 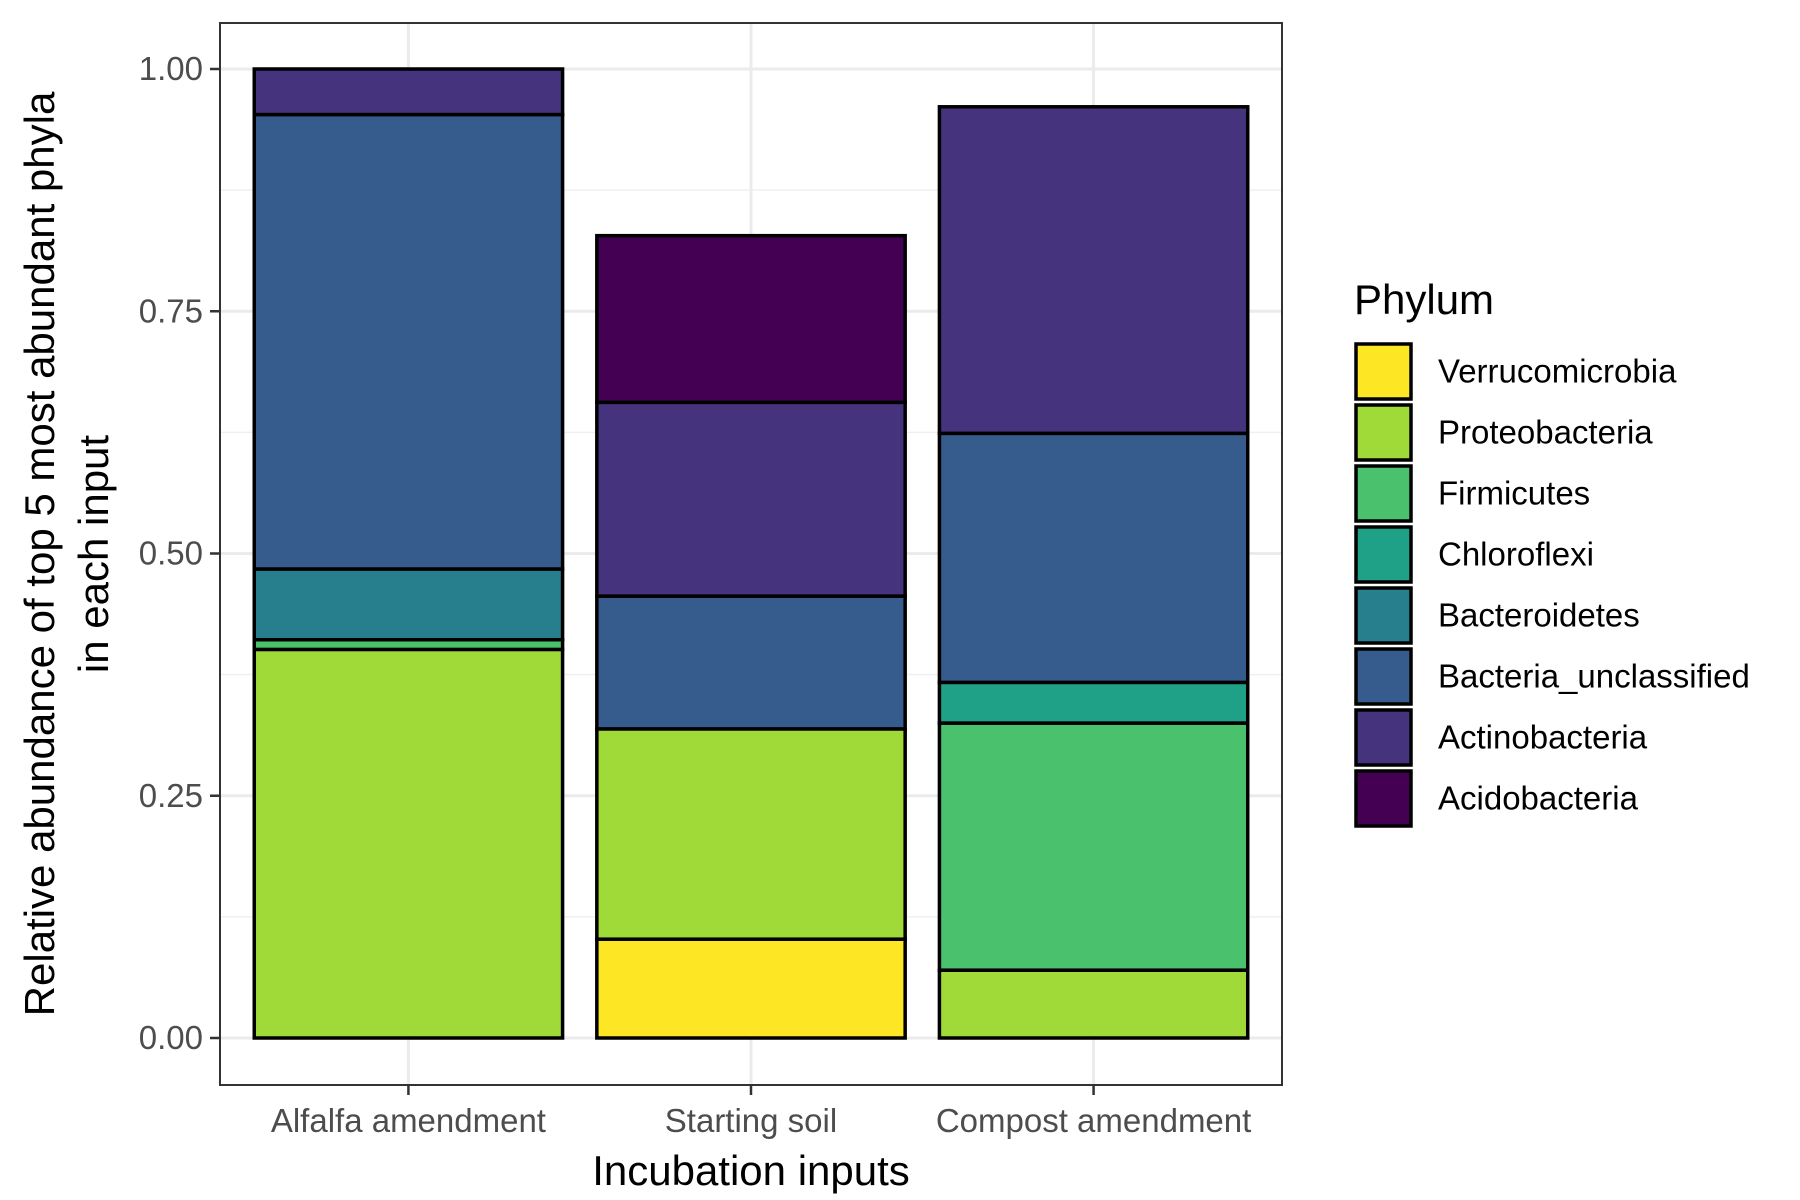 I want to click on y-axis-title-line-2: in each input, so click(x=93, y=554).